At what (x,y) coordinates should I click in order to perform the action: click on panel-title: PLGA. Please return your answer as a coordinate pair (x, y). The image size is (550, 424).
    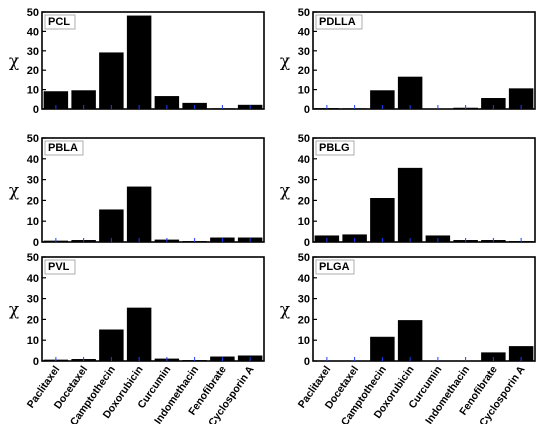
    Looking at the image, I should click on (334, 267).